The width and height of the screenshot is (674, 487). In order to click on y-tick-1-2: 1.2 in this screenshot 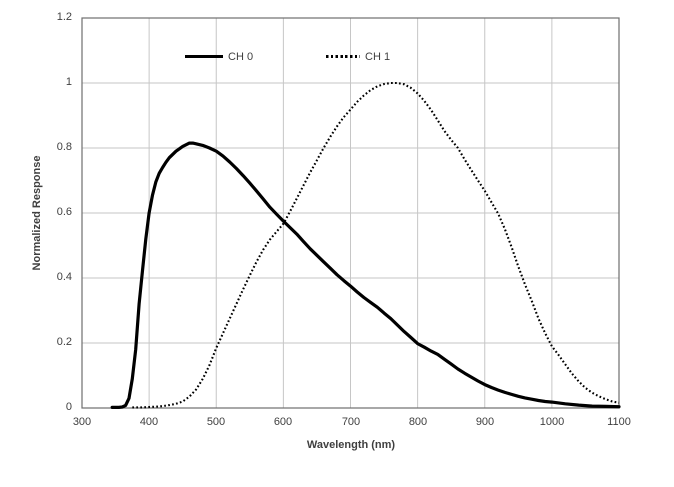, I will do `click(64, 17)`.